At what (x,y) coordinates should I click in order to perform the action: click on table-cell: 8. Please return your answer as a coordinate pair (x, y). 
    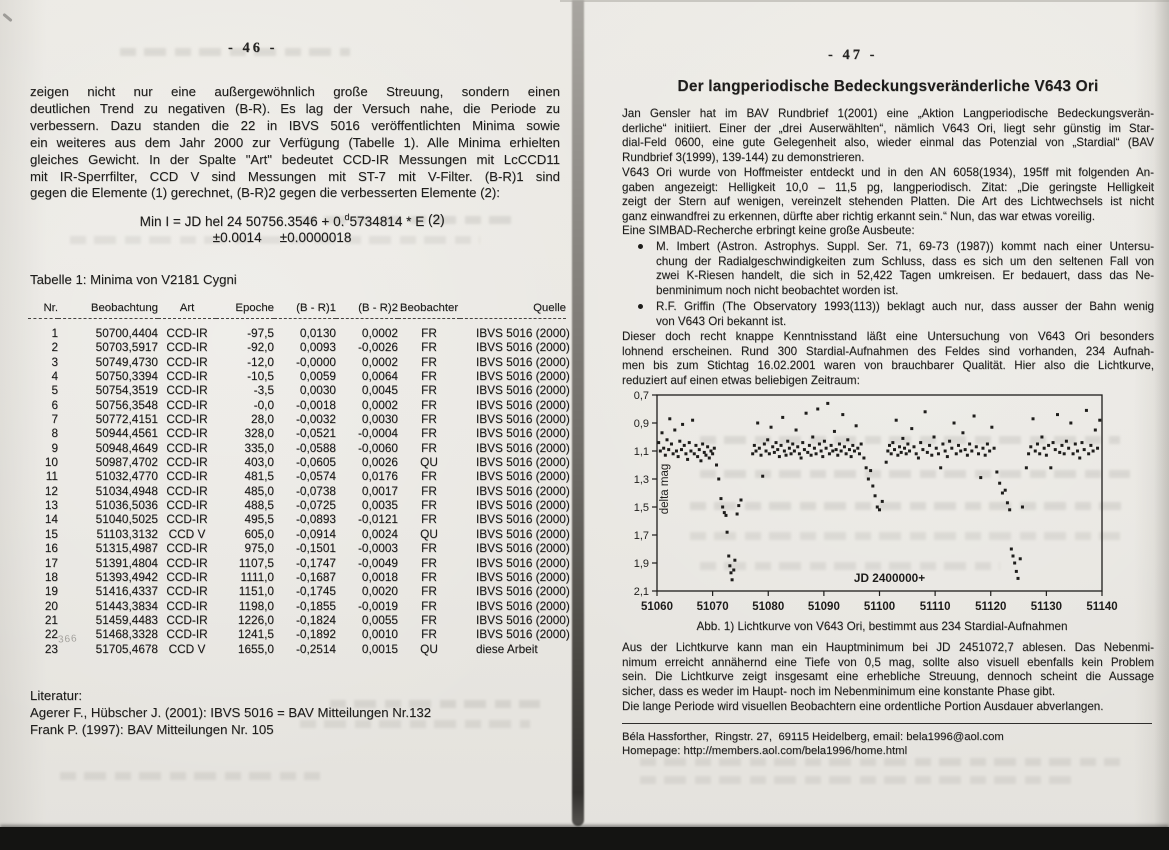
    Looking at the image, I should click on (54, 433).